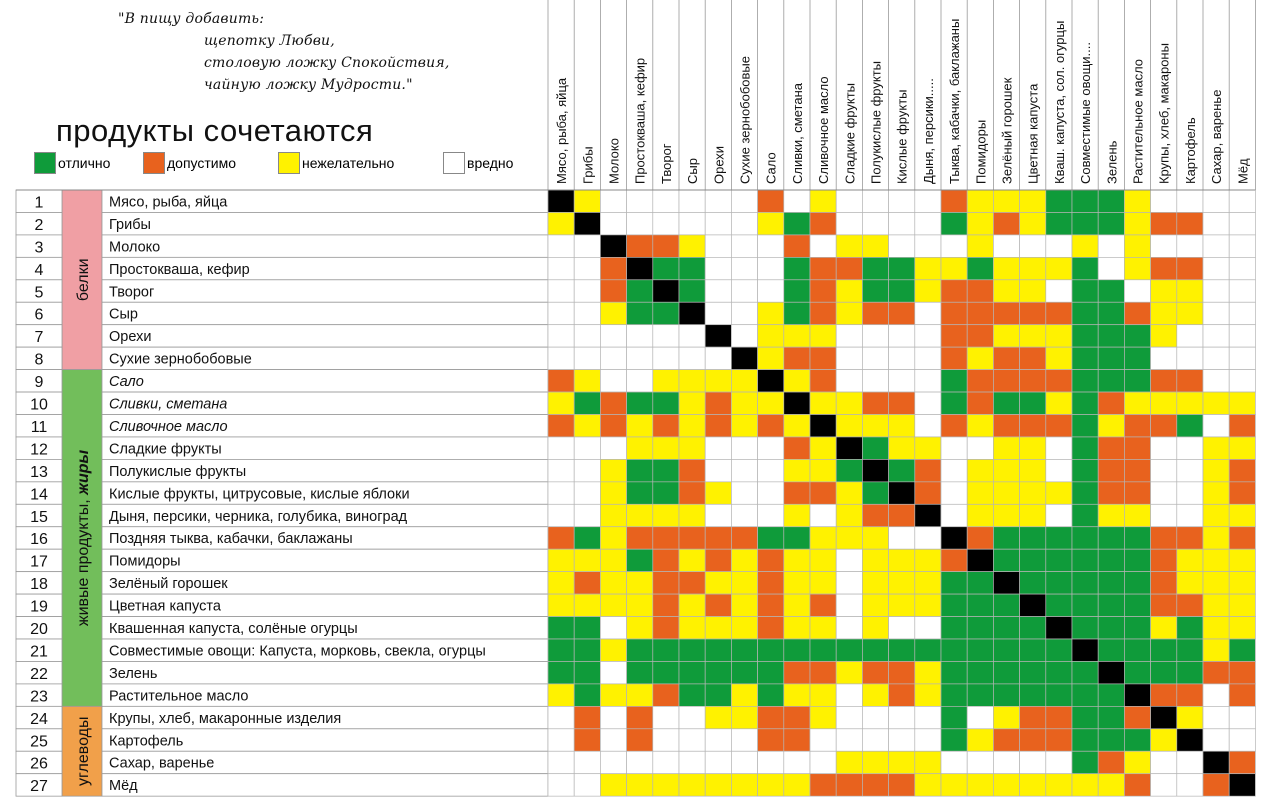 This screenshot has height=800, width=1280. What do you see at coordinates (876, 122) in the screenshot?
I see `column-header: Полукислые фрукты` at bounding box center [876, 122].